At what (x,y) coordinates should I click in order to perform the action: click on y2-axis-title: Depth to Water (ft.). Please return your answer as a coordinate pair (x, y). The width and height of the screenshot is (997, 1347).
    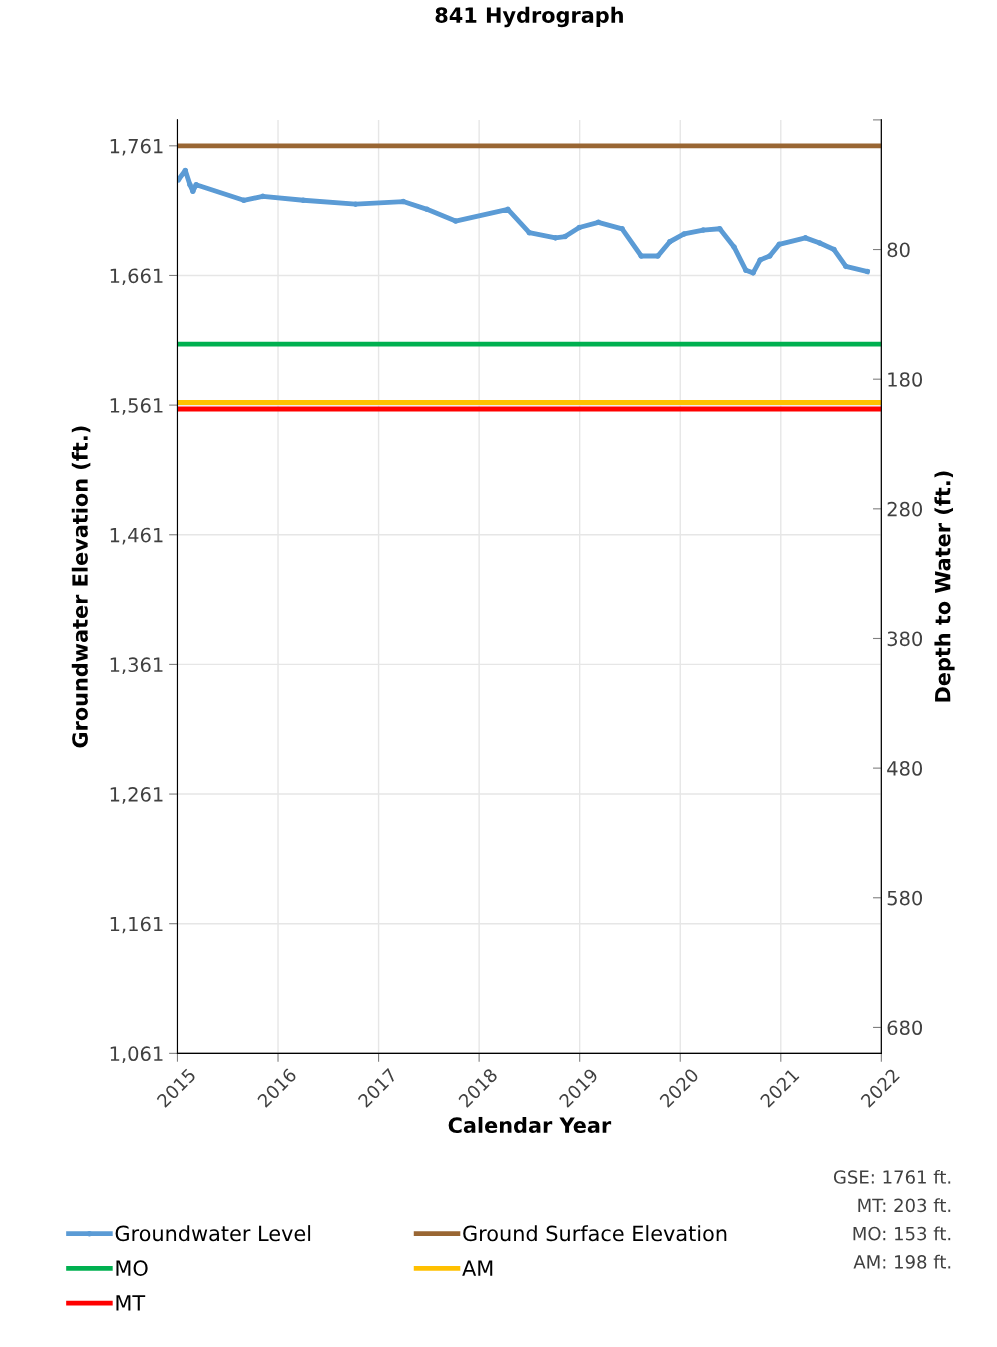
    Looking at the image, I should click on (944, 586).